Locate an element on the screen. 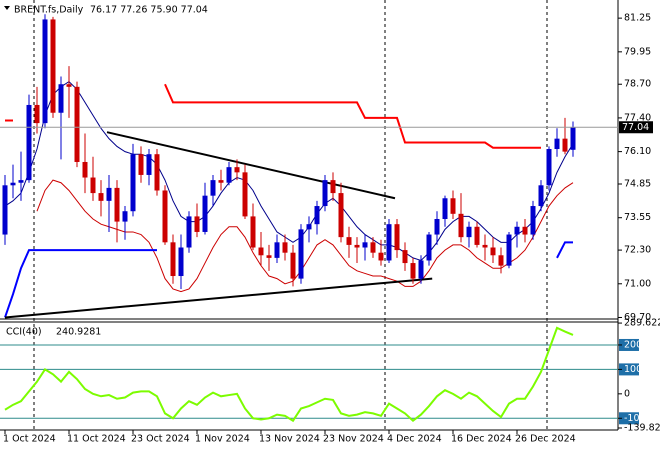 The height and width of the screenshot is (450, 660). indicator-title: CCI(40) is located at coordinates (24, 332).